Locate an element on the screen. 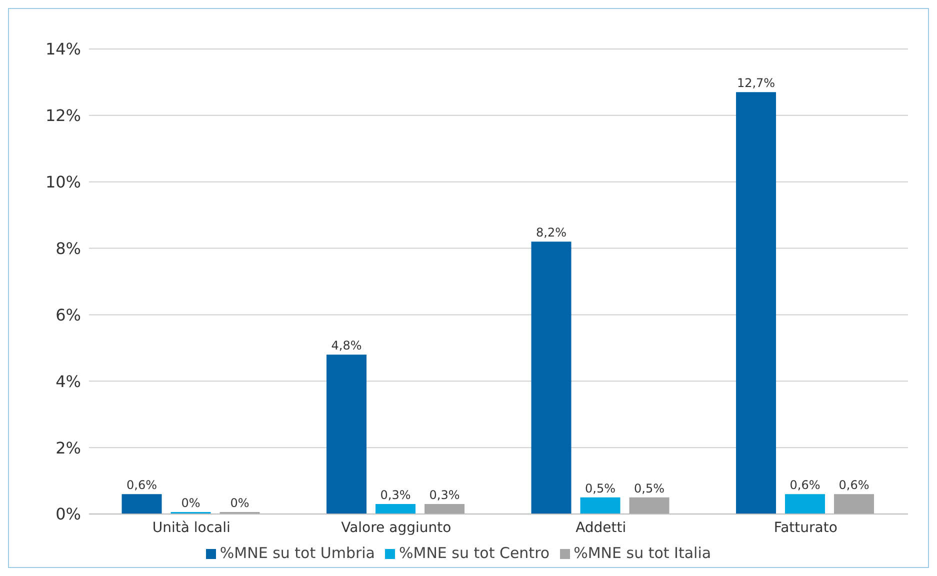  data-label: 8,2% is located at coordinates (551, 233).